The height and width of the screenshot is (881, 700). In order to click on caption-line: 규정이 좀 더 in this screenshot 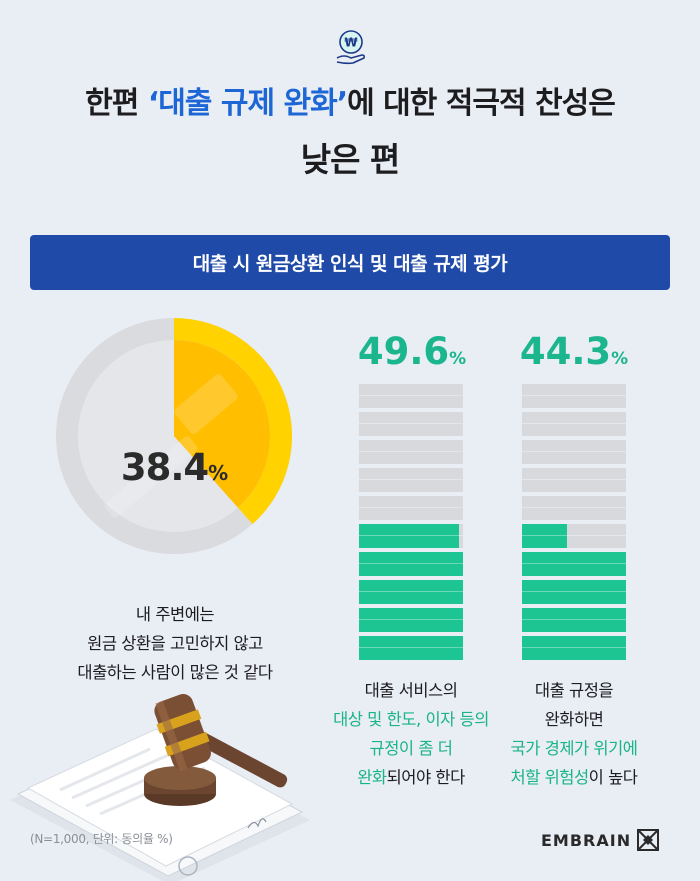, I will do `click(411, 748)`.